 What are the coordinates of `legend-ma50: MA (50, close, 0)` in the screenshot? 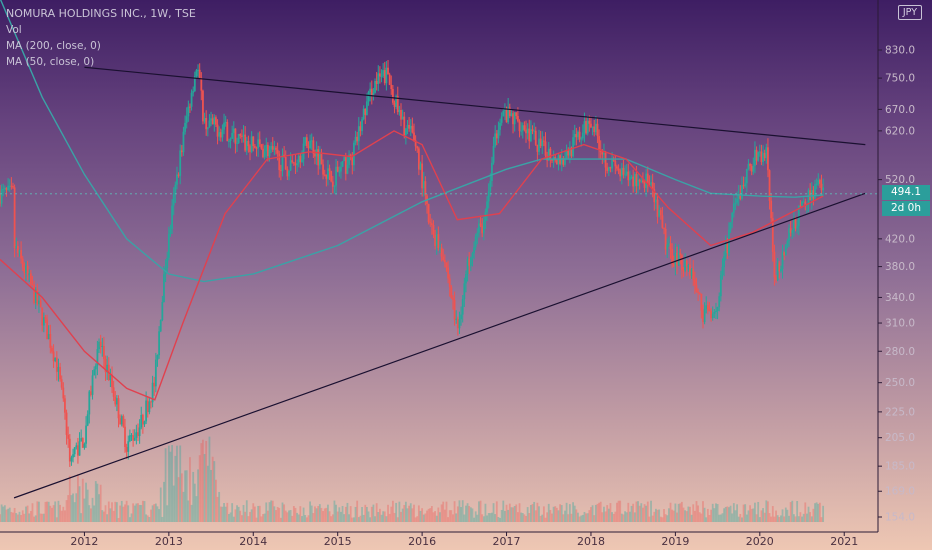 It's located at (50, 62).